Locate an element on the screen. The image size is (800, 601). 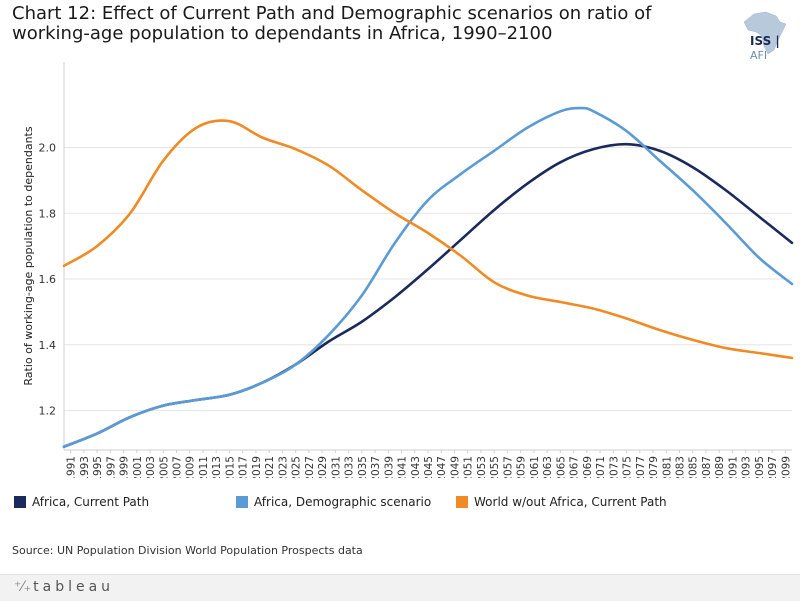
legend-item-world-current-path: World w/out Africa, Current Path is located at coordinates (561, 502).